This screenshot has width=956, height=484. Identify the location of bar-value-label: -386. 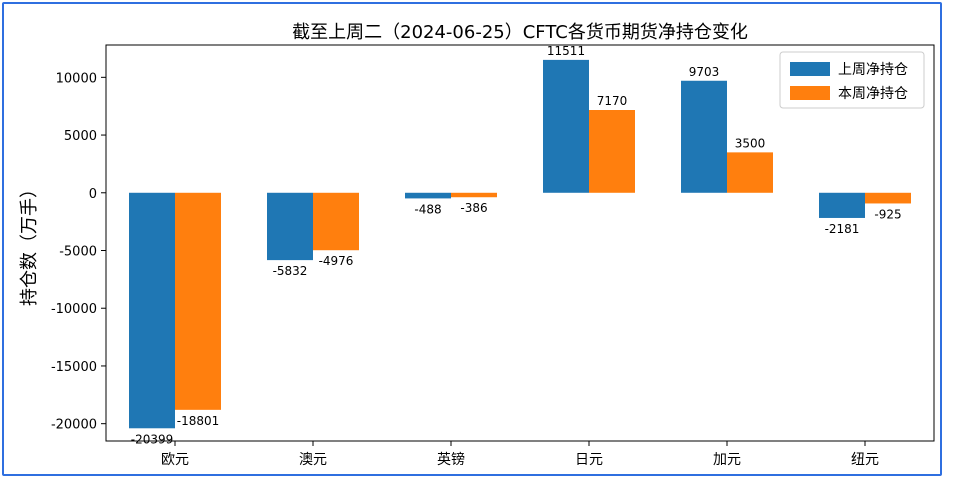
(473, 208).